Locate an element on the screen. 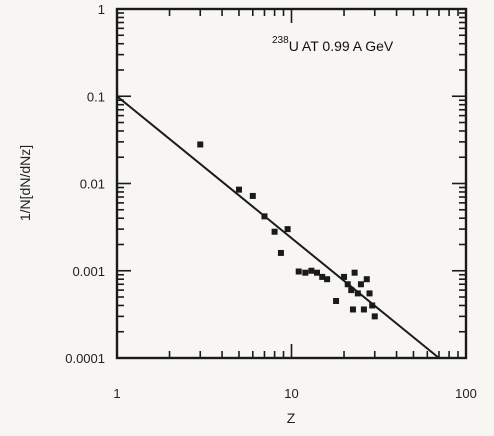  chart-annotation: 238U AT 0.99 A GeV is located at coordinates (333, 44).